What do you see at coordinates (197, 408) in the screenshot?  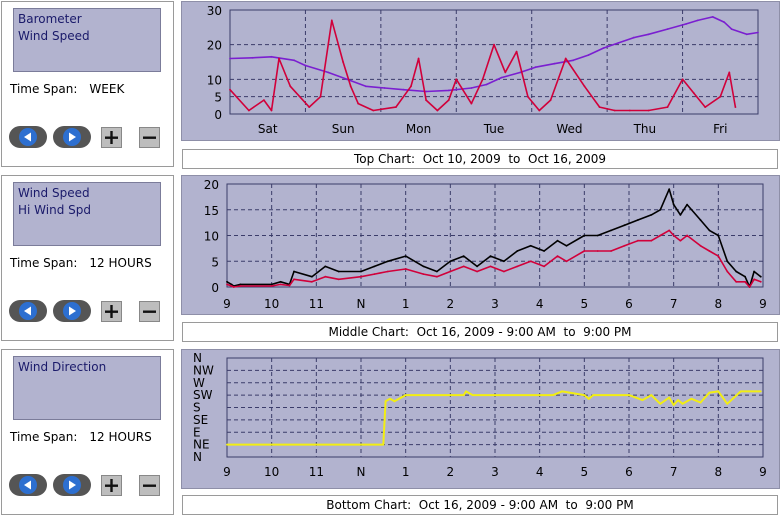 I see `y-tick-label: S` at bounding box center [197, 408].